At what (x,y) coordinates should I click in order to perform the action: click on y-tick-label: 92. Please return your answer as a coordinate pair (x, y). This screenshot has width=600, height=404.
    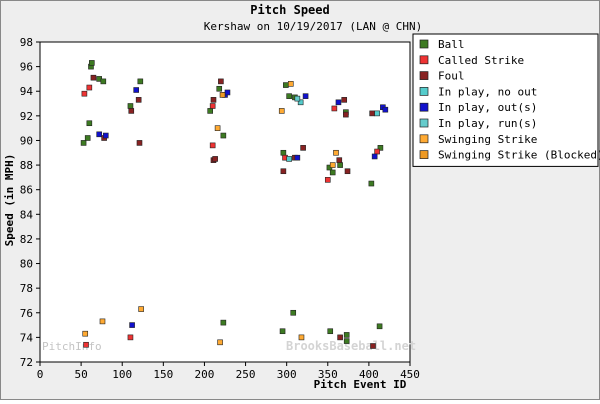
    Looking at the image, I should click on (26, 116).